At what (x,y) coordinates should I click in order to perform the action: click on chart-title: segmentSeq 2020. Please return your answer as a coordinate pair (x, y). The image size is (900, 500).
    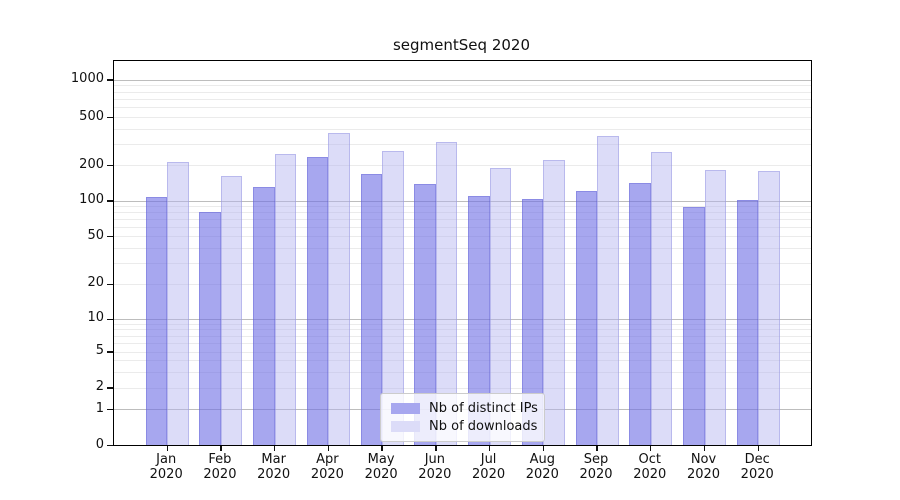
    Looking at the image, I should click on (461, 45).